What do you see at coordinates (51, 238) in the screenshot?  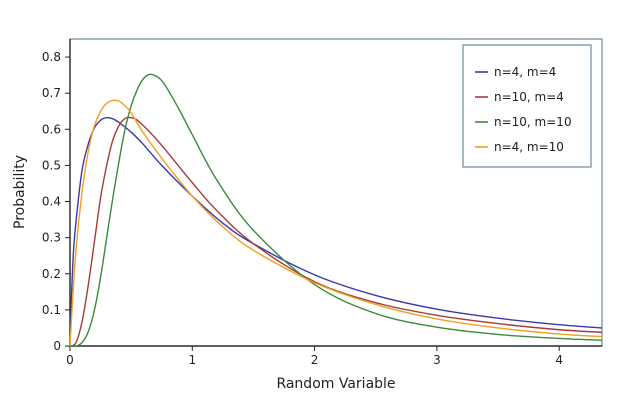 I see `y-tick-label: 0.3` at bounding box center [51, 238].